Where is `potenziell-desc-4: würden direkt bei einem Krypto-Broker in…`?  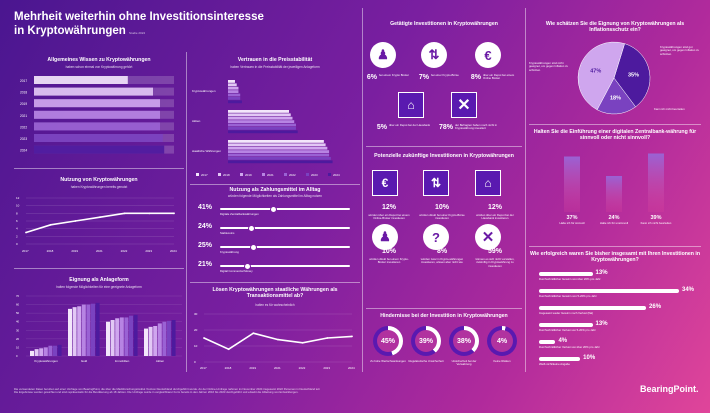
potenziell-desc-4: würden direkt bei einem Krypto-Broker in… is located at coordinates (389, 261).